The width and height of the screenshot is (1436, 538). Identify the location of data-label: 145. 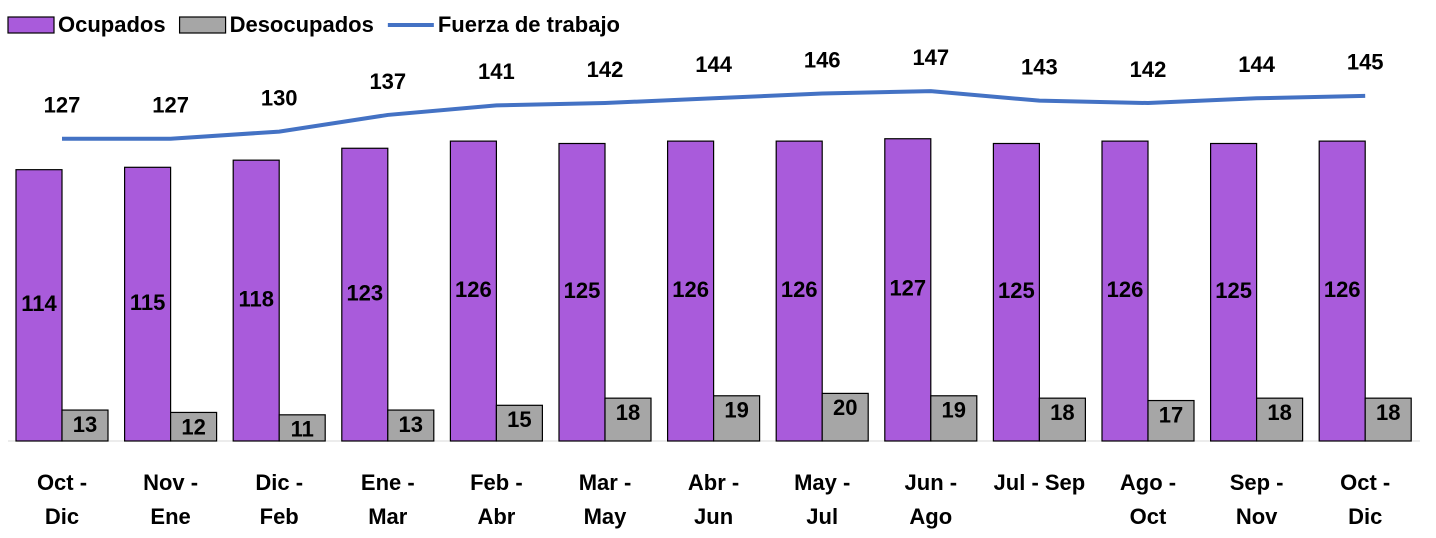
(1365, 62).